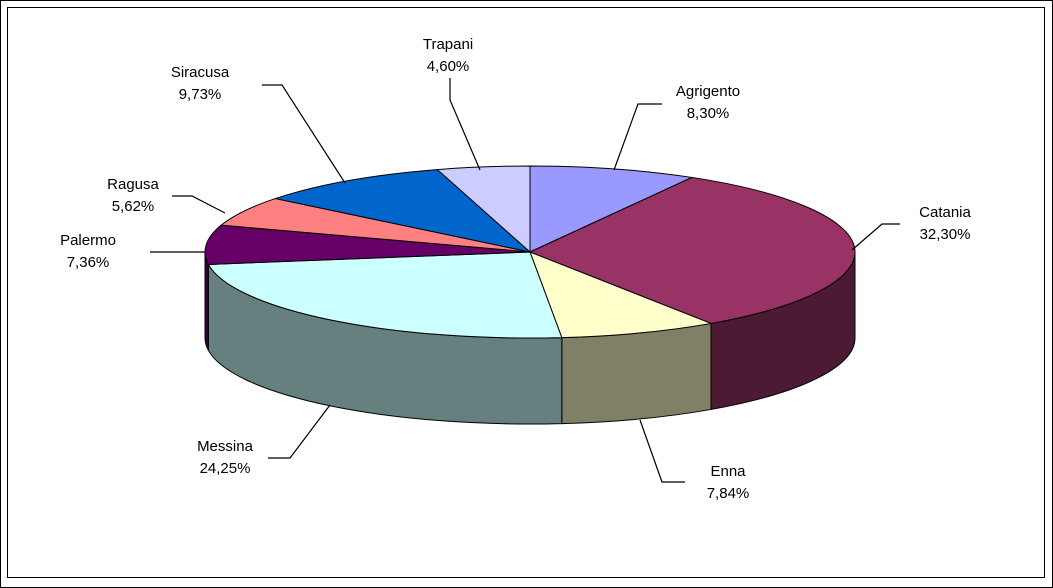 This screenshot has width=1053, height=588. Describe the element at coordinates (728, 493) in the screenshot. I see `slice-value: 7,84%` at that location.